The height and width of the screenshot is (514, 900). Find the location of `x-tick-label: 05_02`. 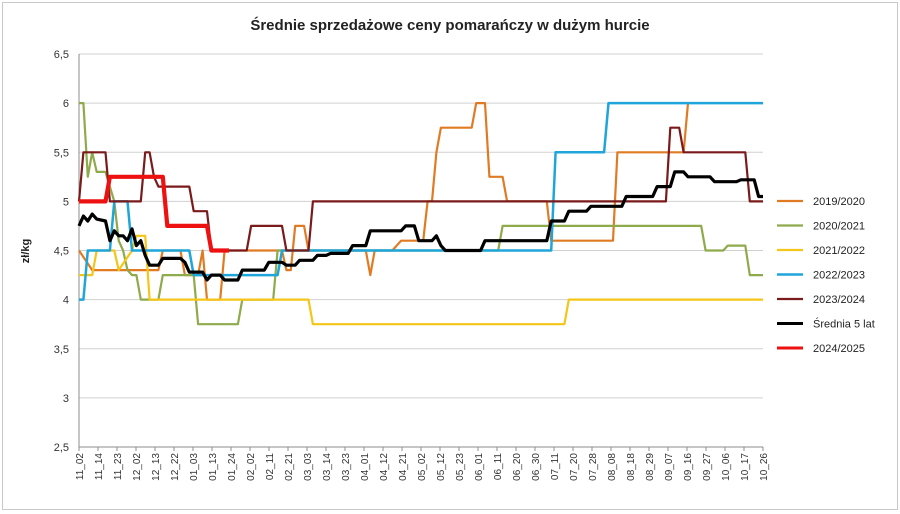

x-tick-label: 05_02 is located at coordinates (422, 467).